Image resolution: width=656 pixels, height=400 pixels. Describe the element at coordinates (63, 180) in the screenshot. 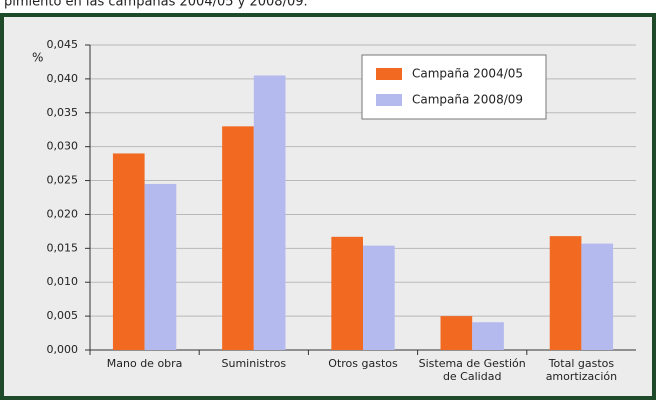

I see `y-tick-label: 0,025` at that location.